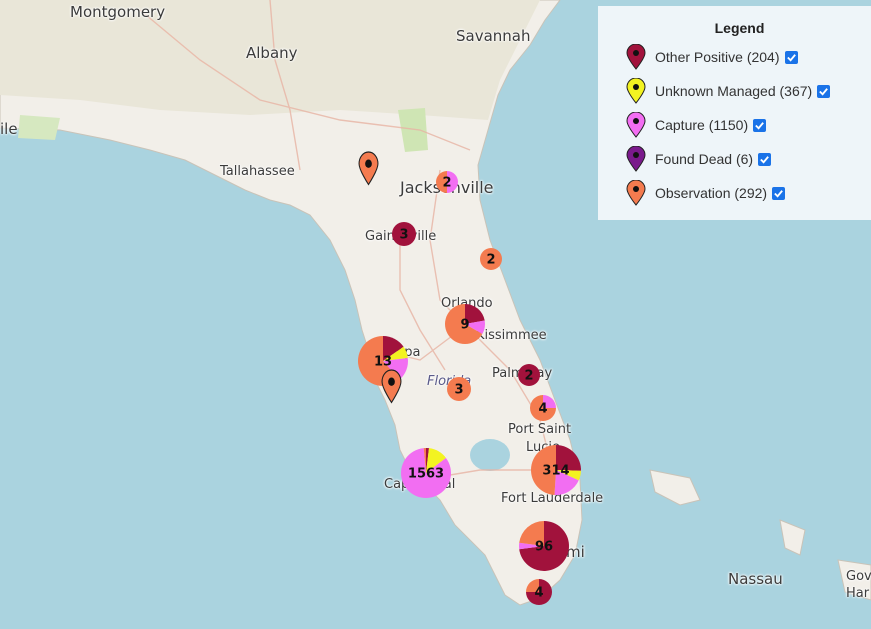 This screenshot has width=871, height=629. I want to click on label-fort-lauderdale: Fort Lauderdale, so click(552, 498).